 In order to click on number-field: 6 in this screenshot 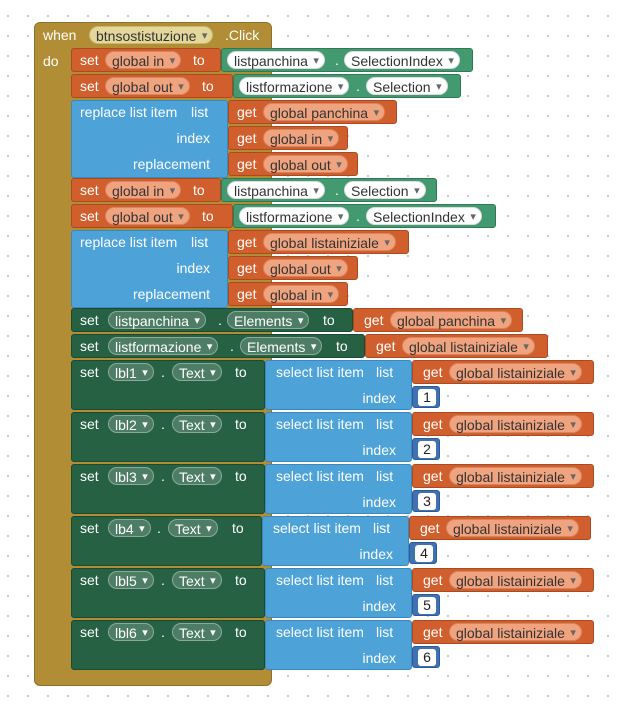, I will do `click(427, 657)`.